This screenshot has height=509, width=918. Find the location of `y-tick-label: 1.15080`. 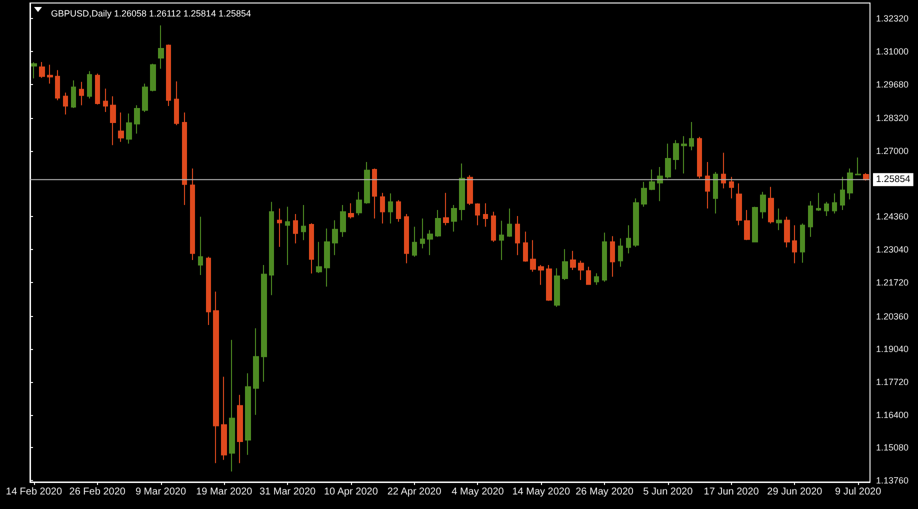

y-tick-label: 1.15080 is located at coordinates (892, 447).